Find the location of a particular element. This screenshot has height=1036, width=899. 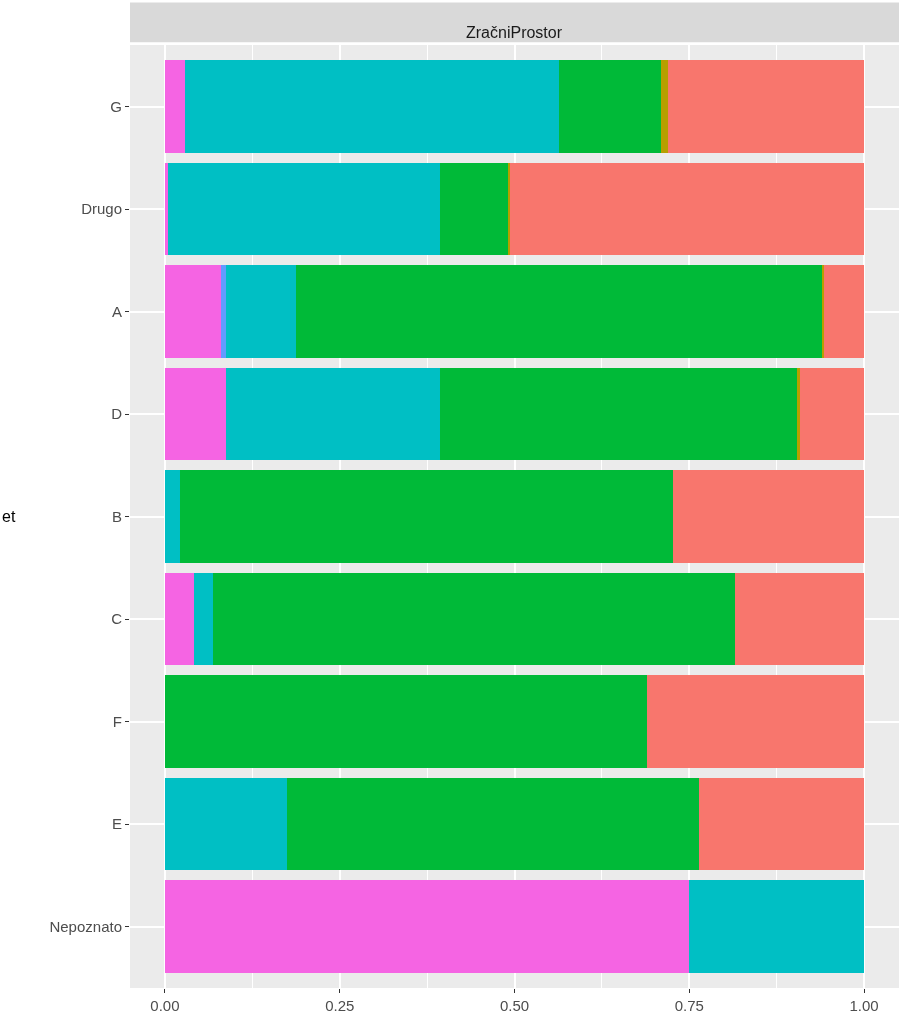

y-tick-label: A is located at coordinates (116, 311).